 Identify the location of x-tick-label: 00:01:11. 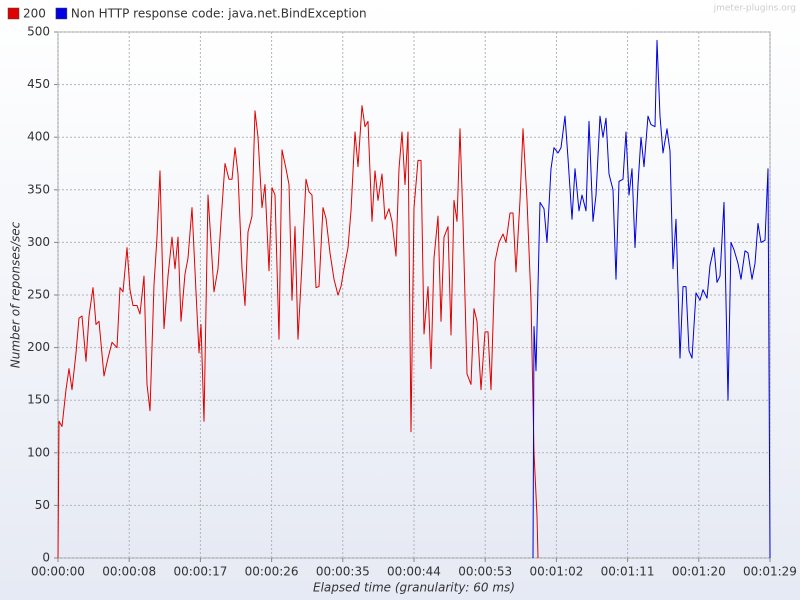
(628, 572).